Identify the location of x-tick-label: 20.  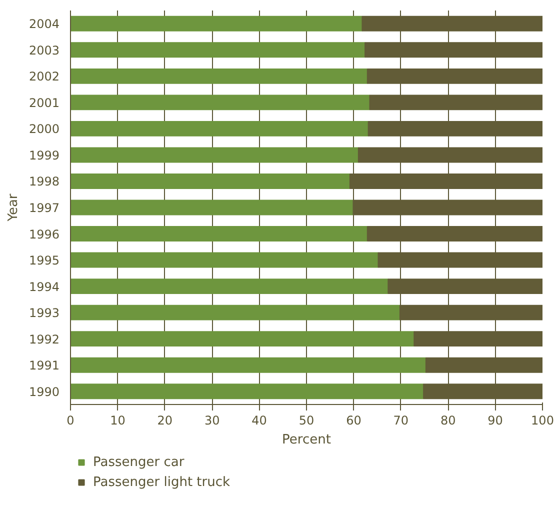
(165, 421).